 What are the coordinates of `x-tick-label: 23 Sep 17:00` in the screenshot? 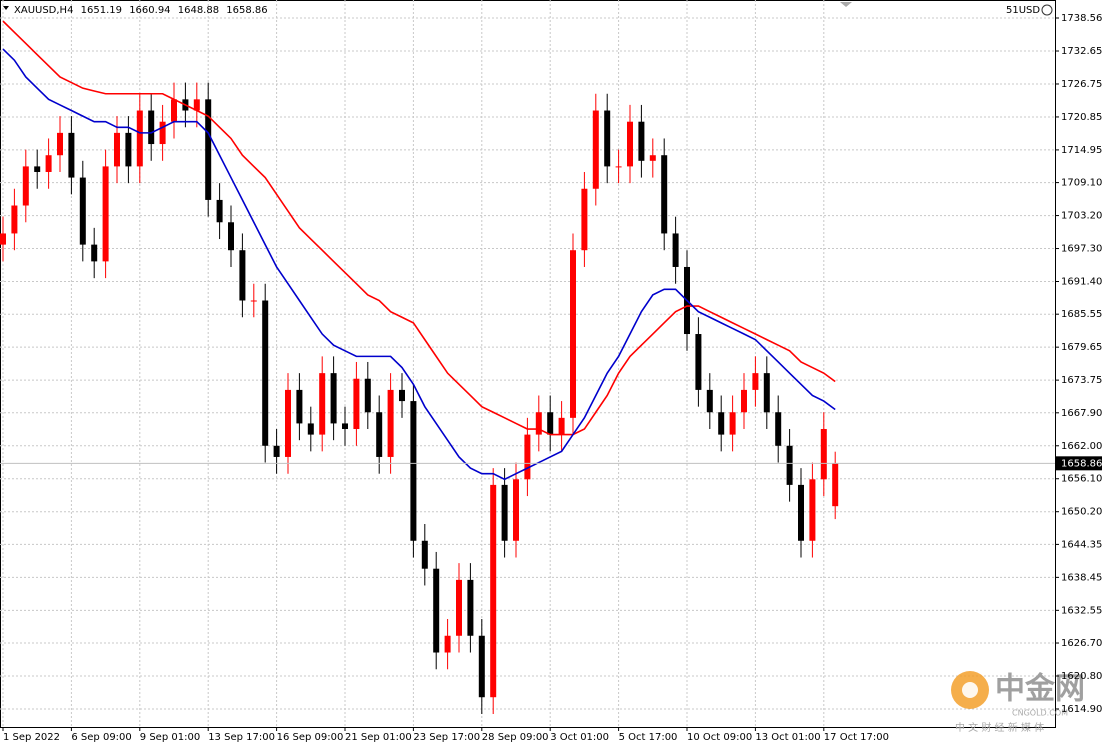 It's located at (446, 737).